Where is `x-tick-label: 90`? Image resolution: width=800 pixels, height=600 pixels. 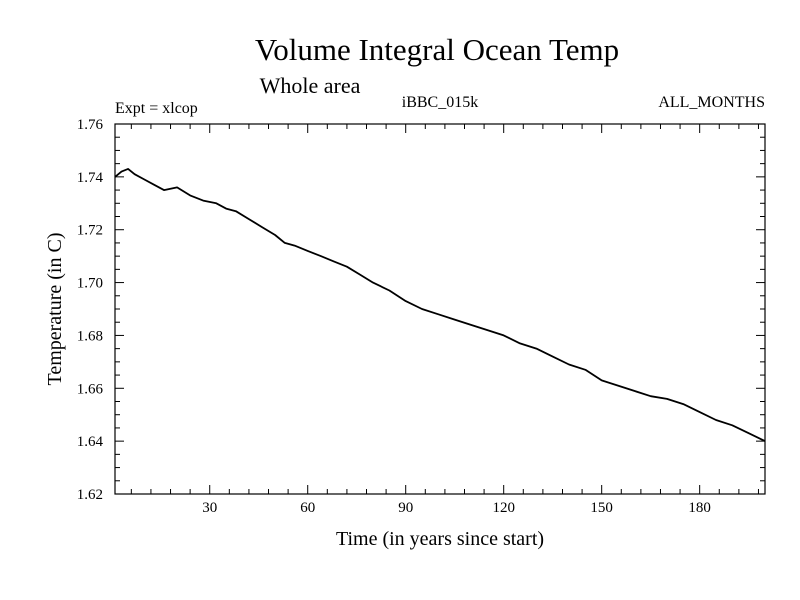 x-tick-label: 90 is located at coordinates (405, 508).